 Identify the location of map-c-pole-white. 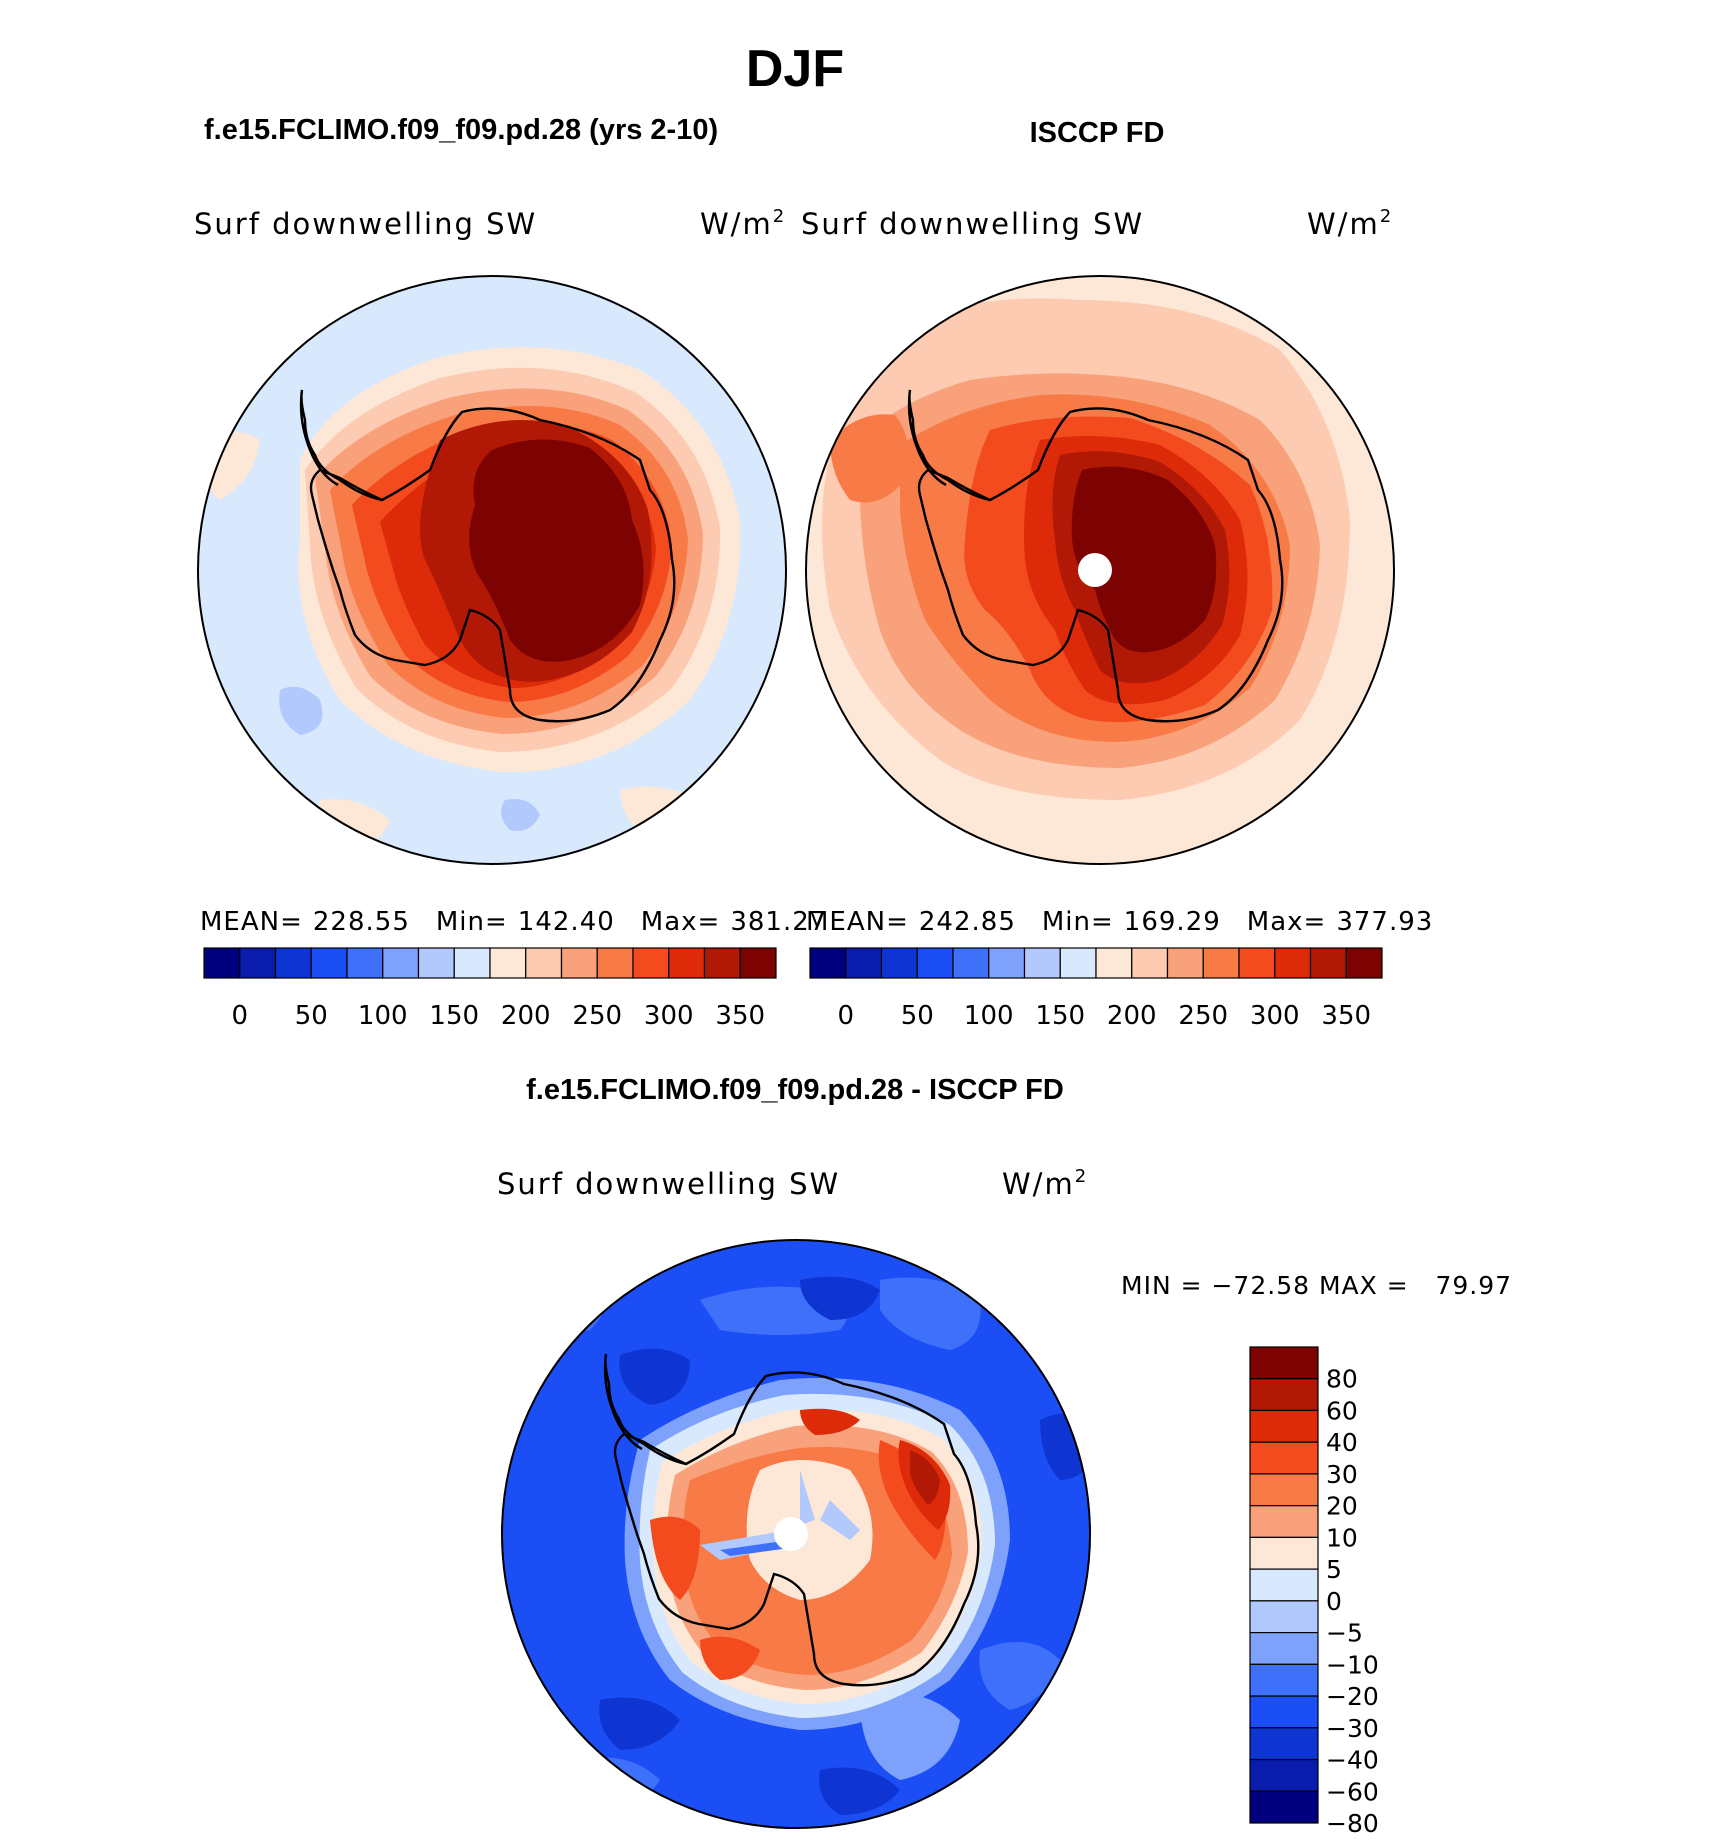
(809, 1530).